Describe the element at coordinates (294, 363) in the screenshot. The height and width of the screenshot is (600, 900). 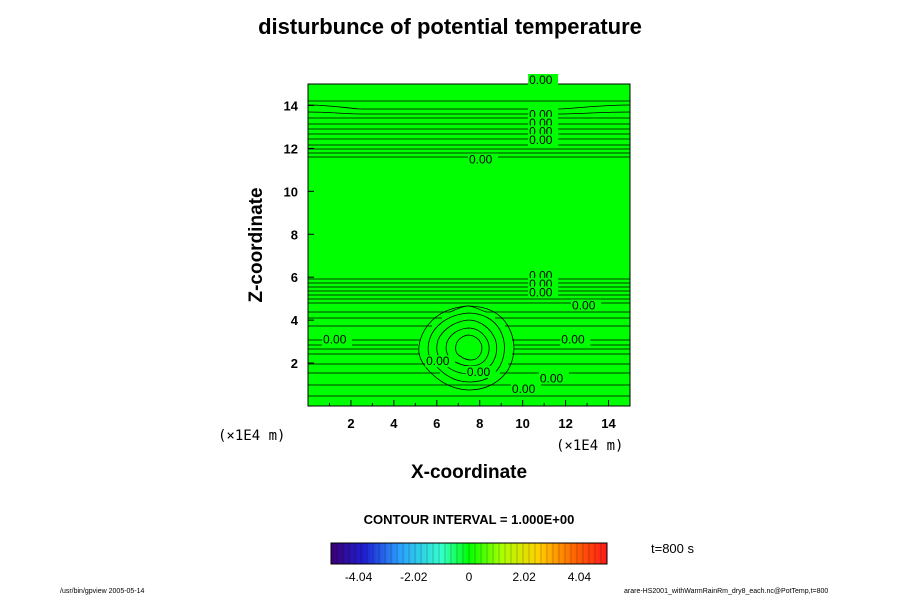
I see `y-tick-label: 2` at that location.